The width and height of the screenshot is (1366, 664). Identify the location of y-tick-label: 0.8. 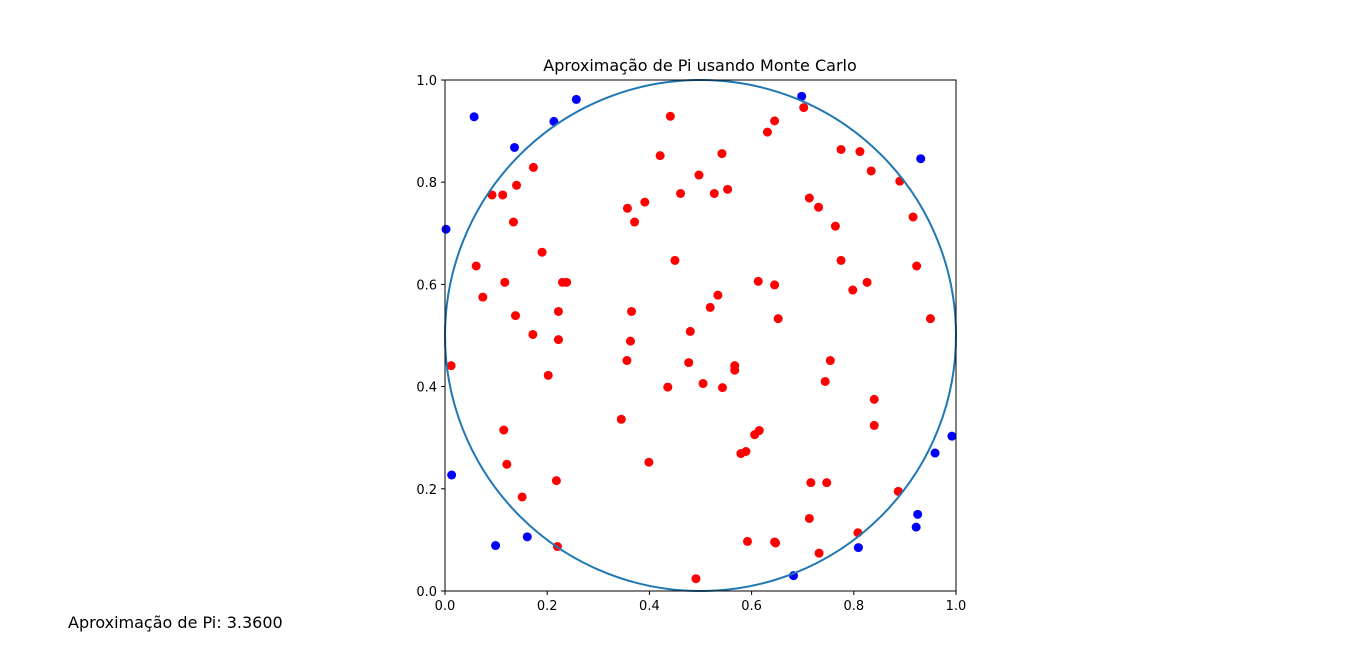
(426, 183).